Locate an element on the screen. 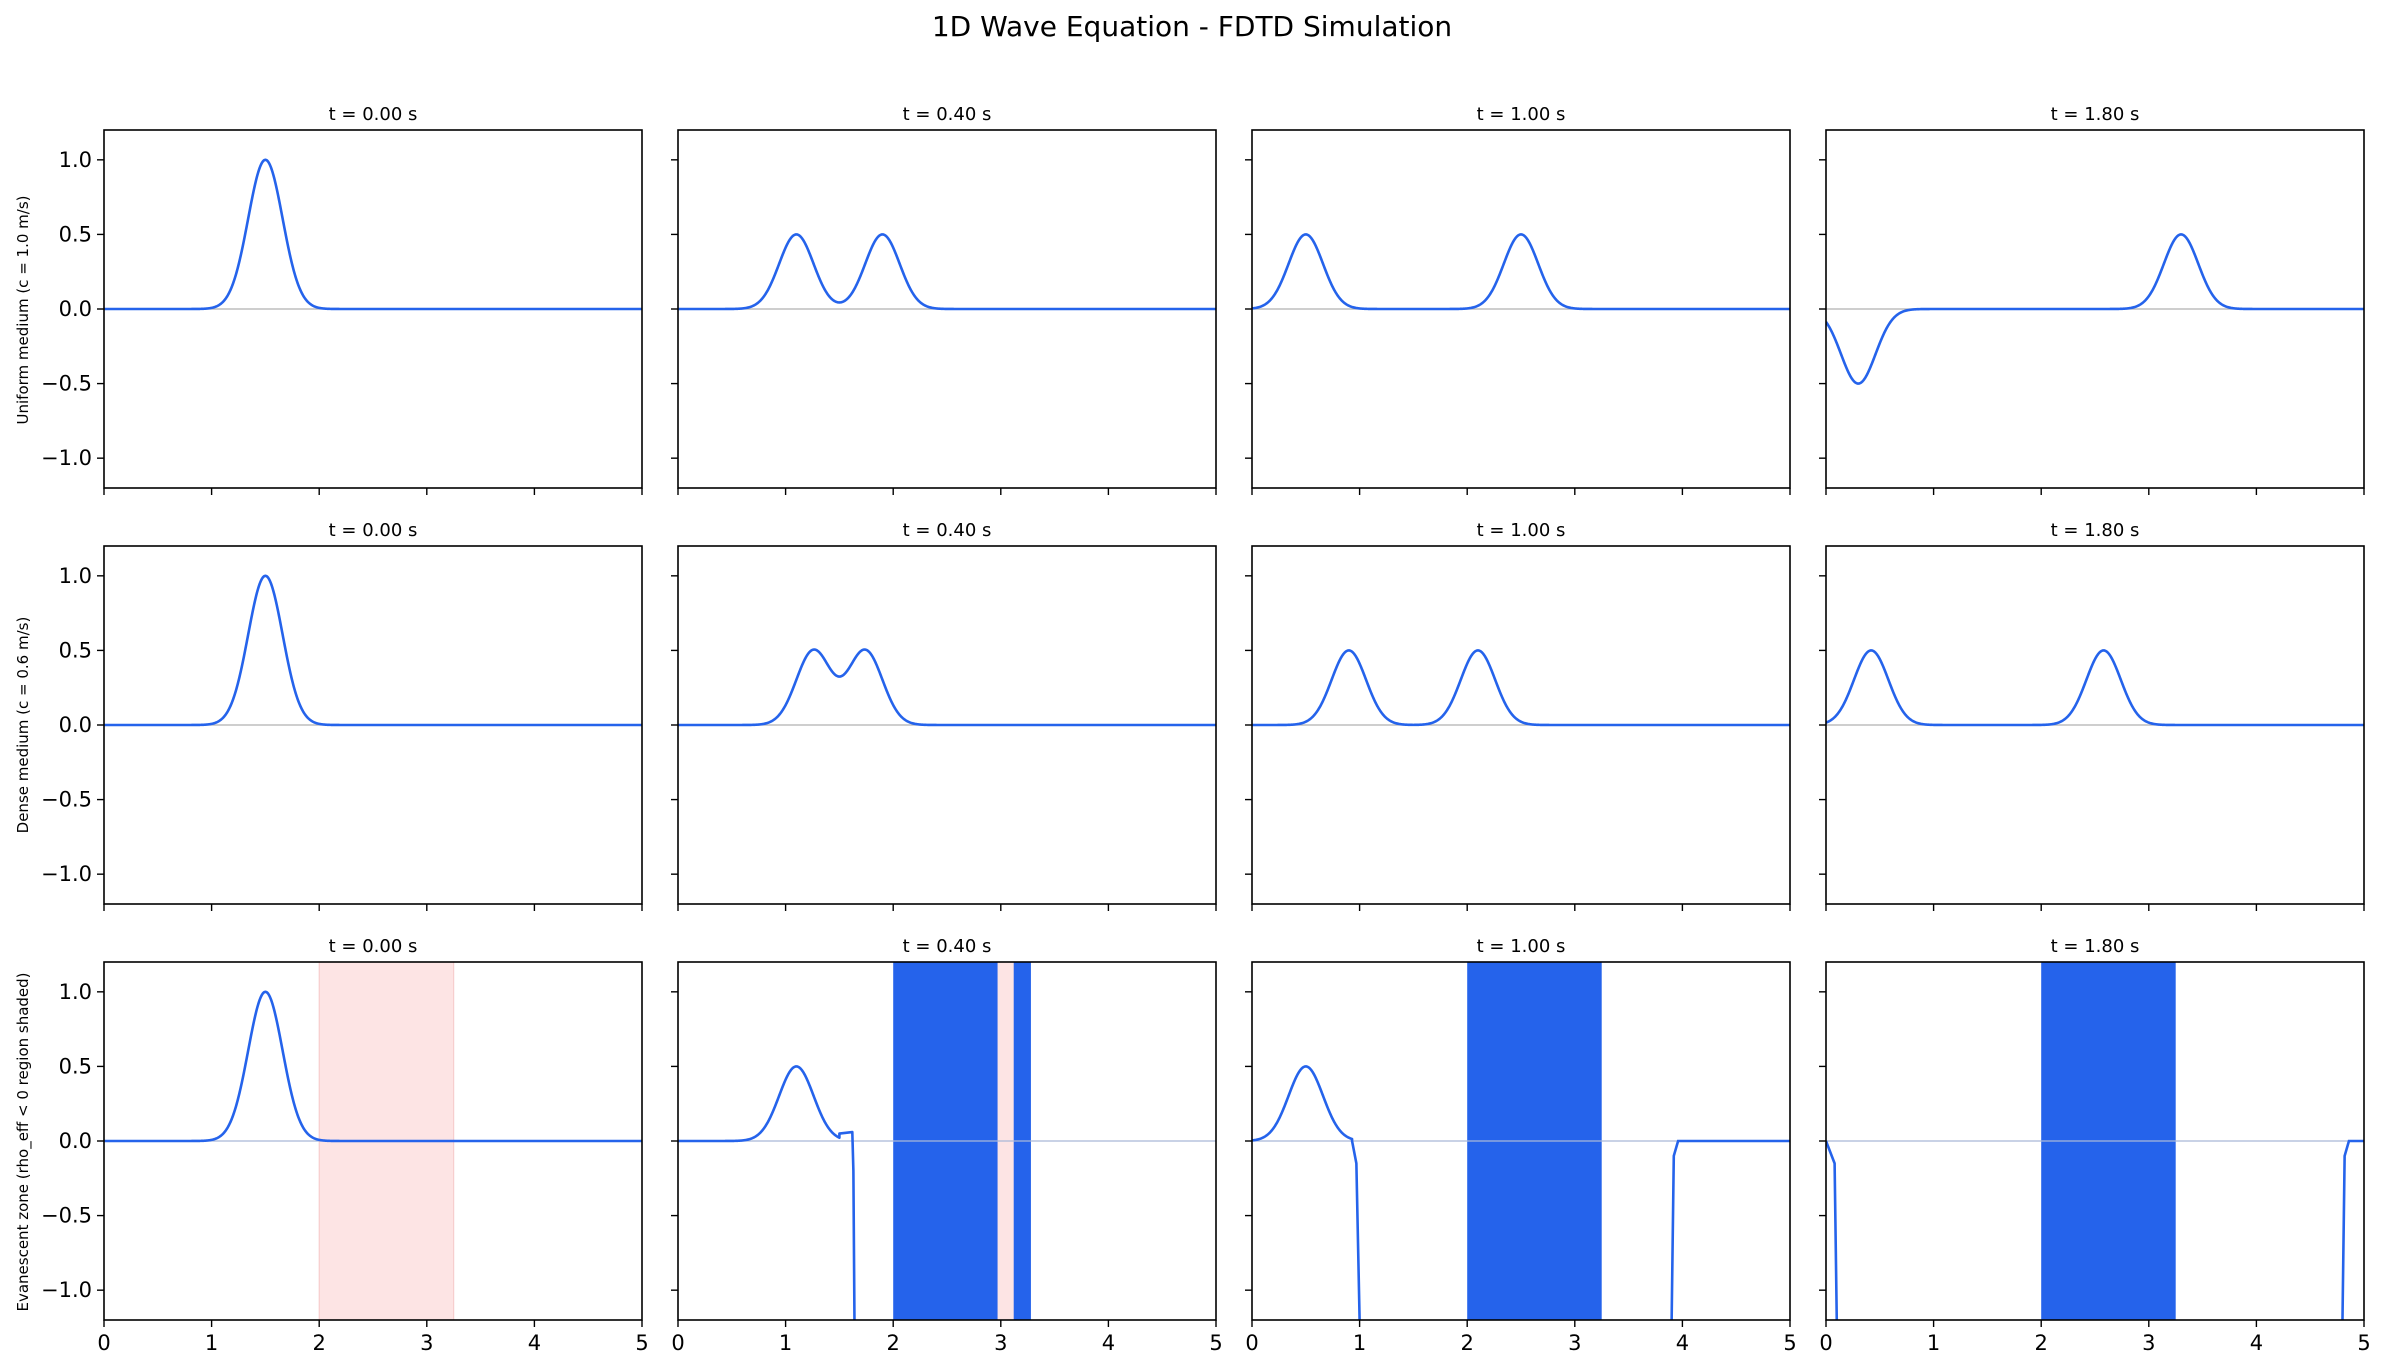 Image resolution: width=2384 pixels, height=1370 pixels. panel-r0-c0: t = 0.00 s 1.0 0.5 0.0 −0.5 −1.0 is located at coordinates (342, 299).